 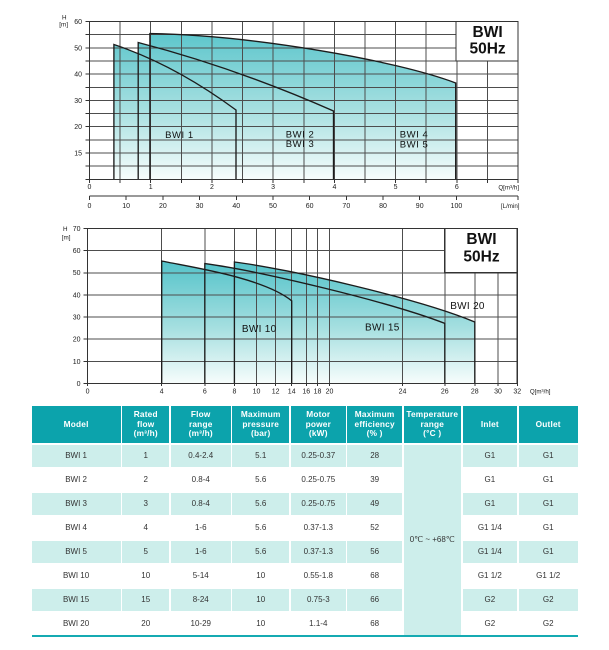 What do you see at coordinates (78, 153) in the screenshot?
I see `svg-text: 15` at bounding box center [78, 153].